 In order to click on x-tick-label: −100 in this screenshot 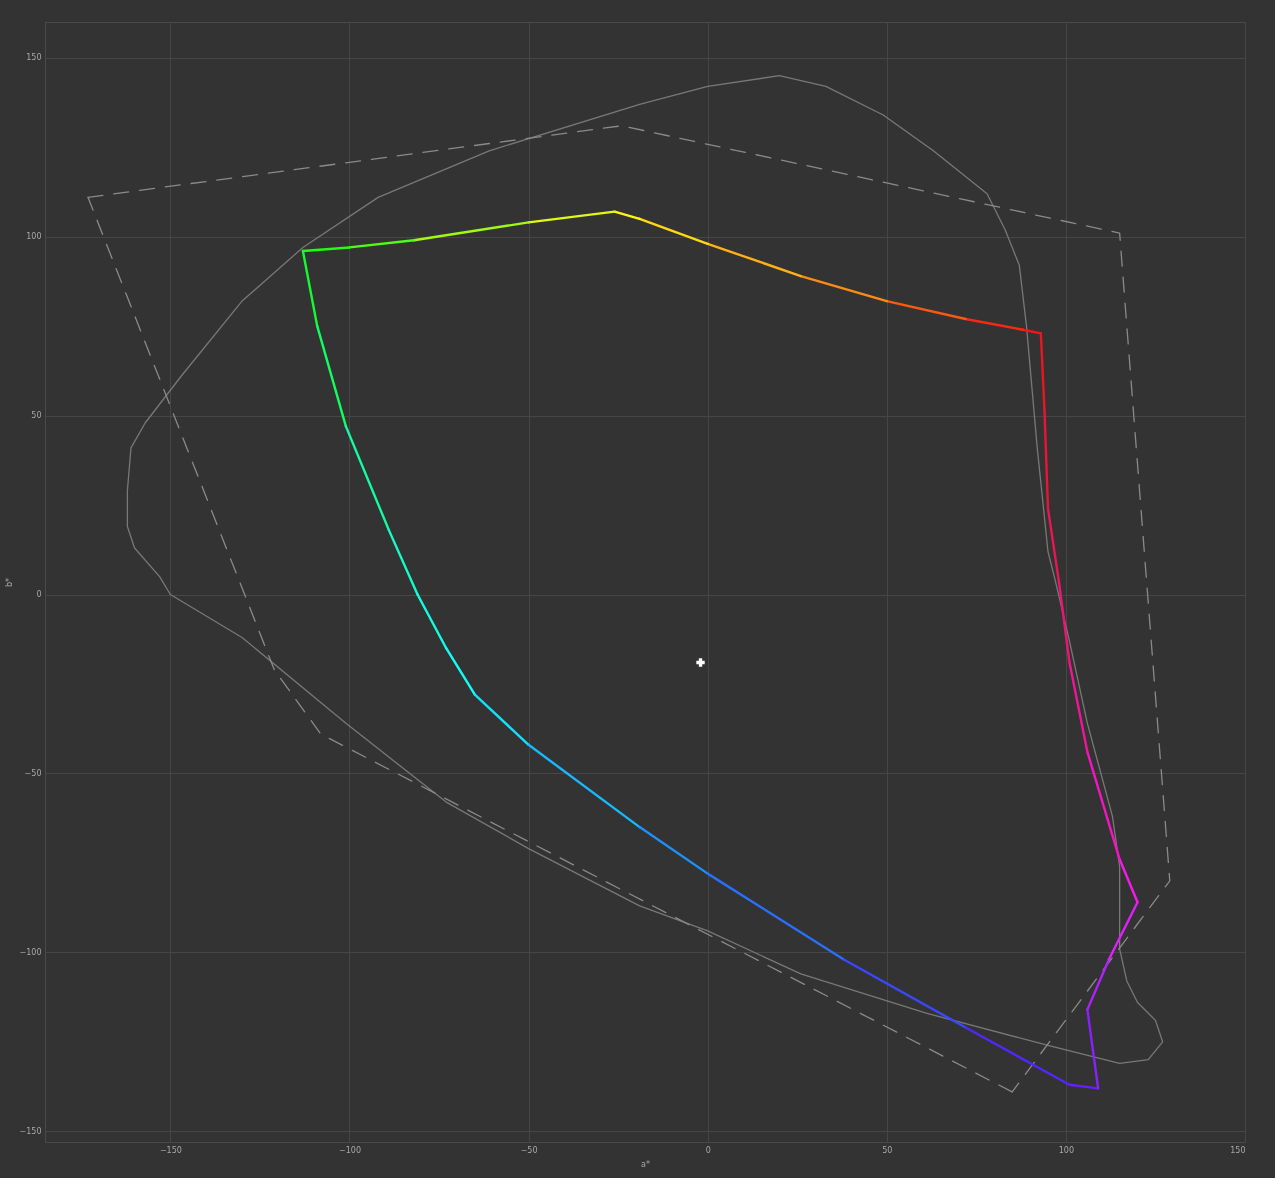, I will do `click(349, 1150)`.